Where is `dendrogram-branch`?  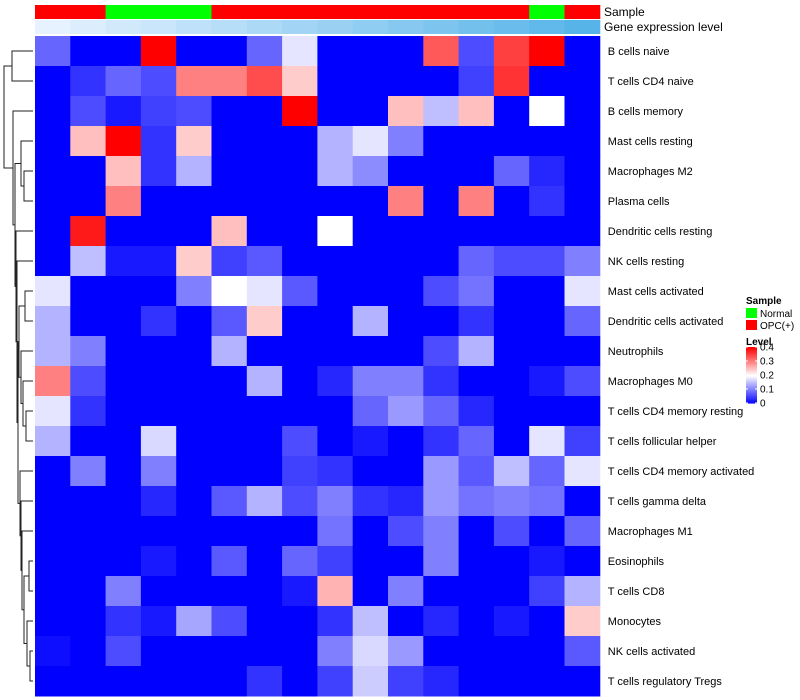
dendrogram-branch is located at coordinates (26, 535).